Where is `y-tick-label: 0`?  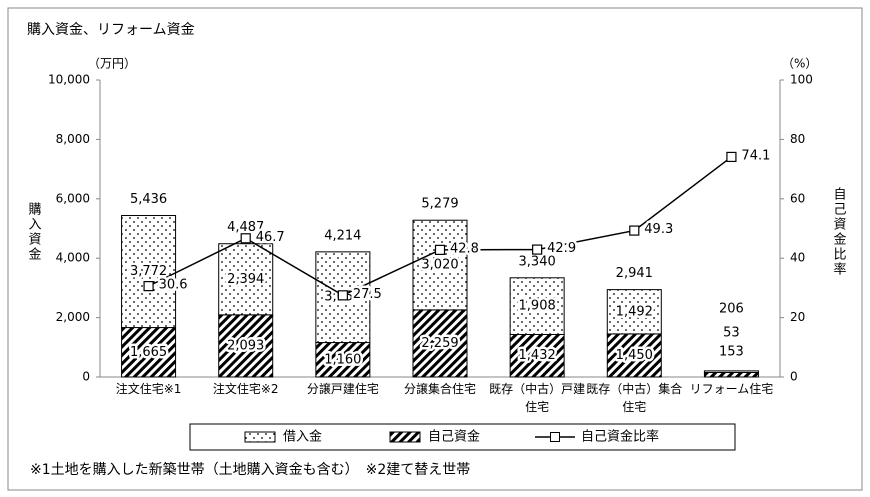 y-tick-label: 0 is located at coordinates (86, 377).